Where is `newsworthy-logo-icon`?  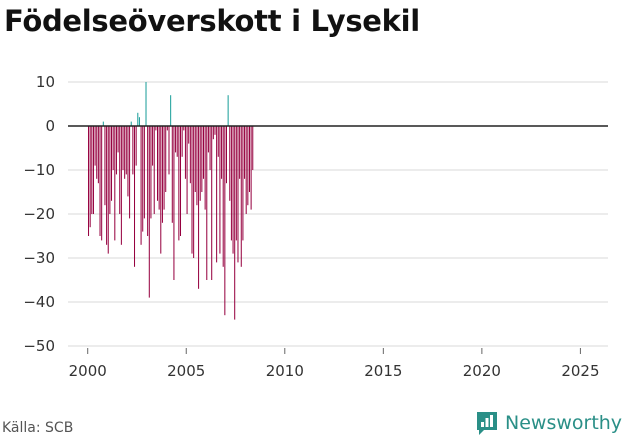
newsworthy-logo-icon is located at coordinates (487, 423).